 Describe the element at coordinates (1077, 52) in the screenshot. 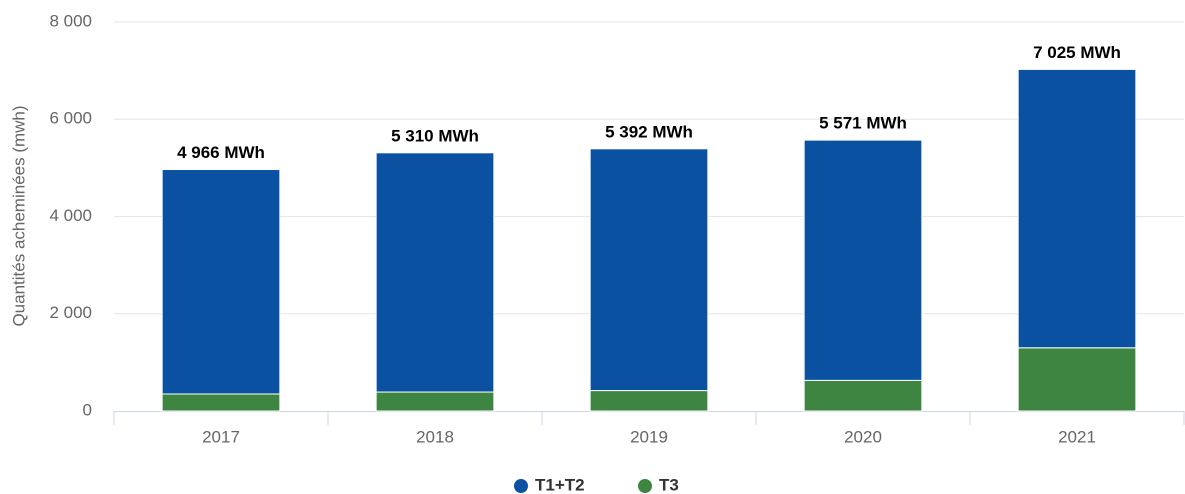

I see `total-label: 7 025 MWh` at that location.